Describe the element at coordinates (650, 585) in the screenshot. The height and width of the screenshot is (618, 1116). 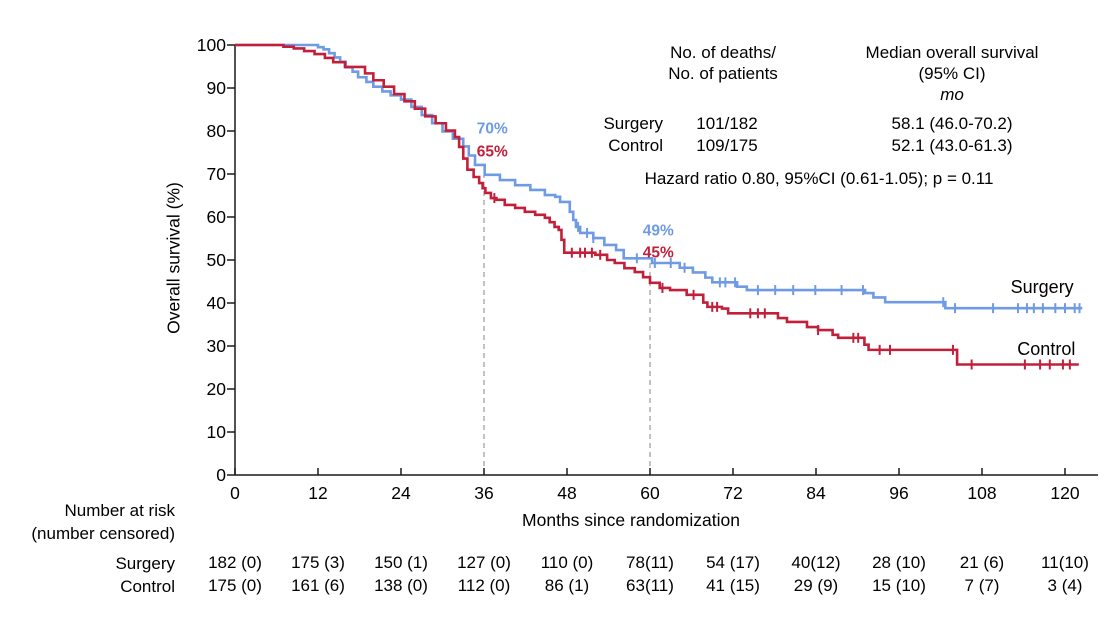
I see `risk-cell-control-60mo: 63(11)` at that location.